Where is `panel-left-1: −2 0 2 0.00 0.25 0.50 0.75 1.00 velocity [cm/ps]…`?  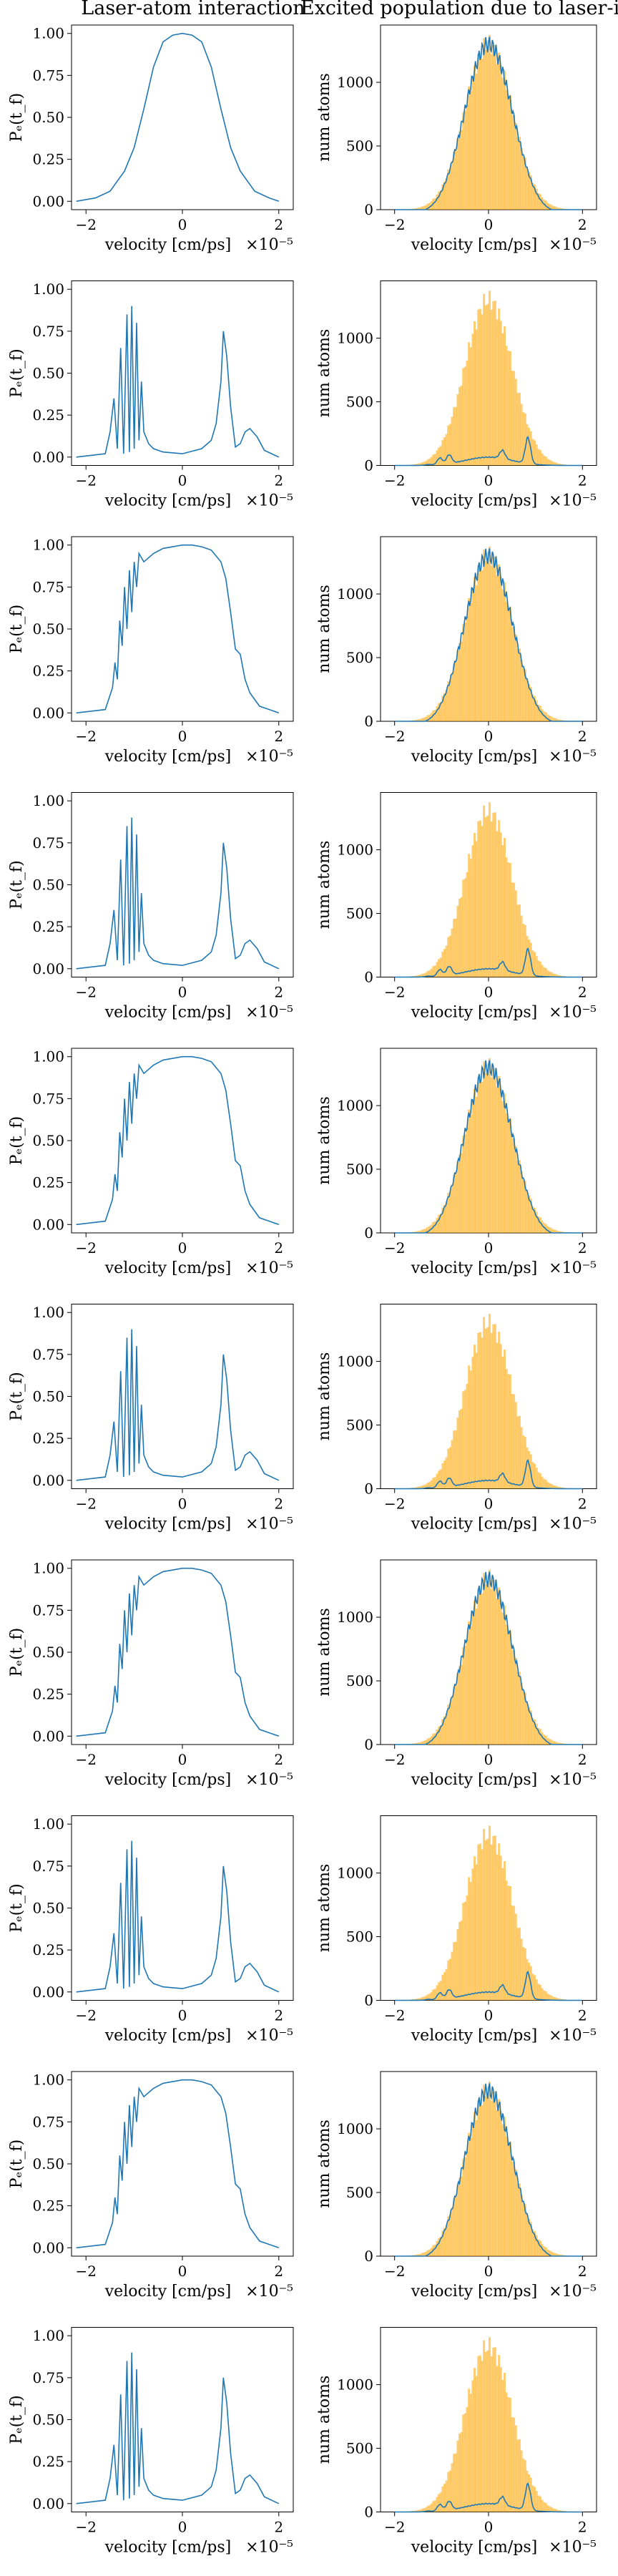
panel-left-1: −2 0 2 0.00 0.25 0.50 0.75 1.00 velocity [cm/ps]… is located at coordinates (151, 139).